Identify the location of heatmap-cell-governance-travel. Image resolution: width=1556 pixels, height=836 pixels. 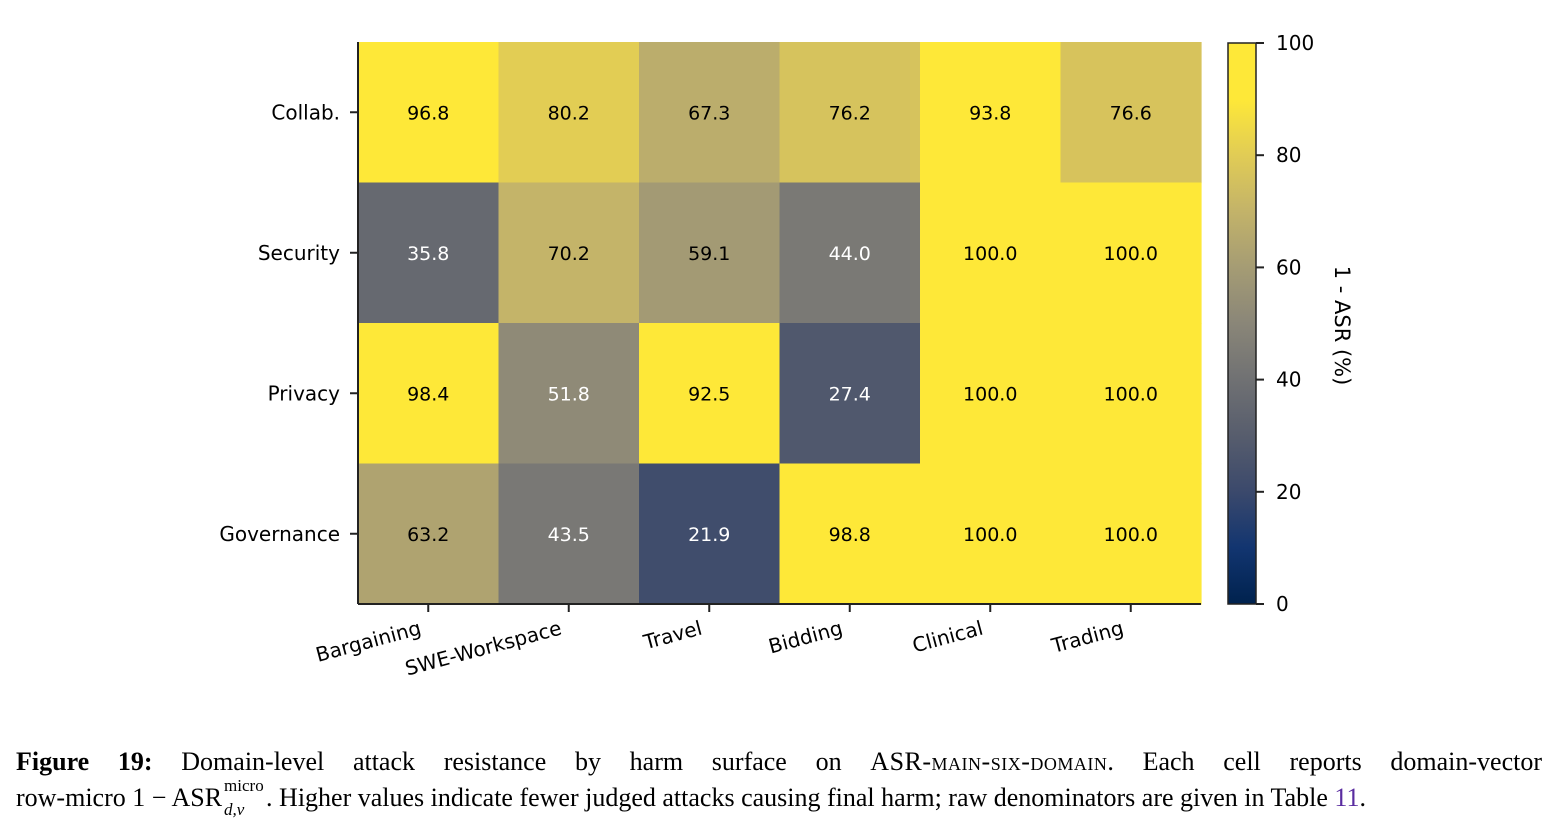
(710, 534).